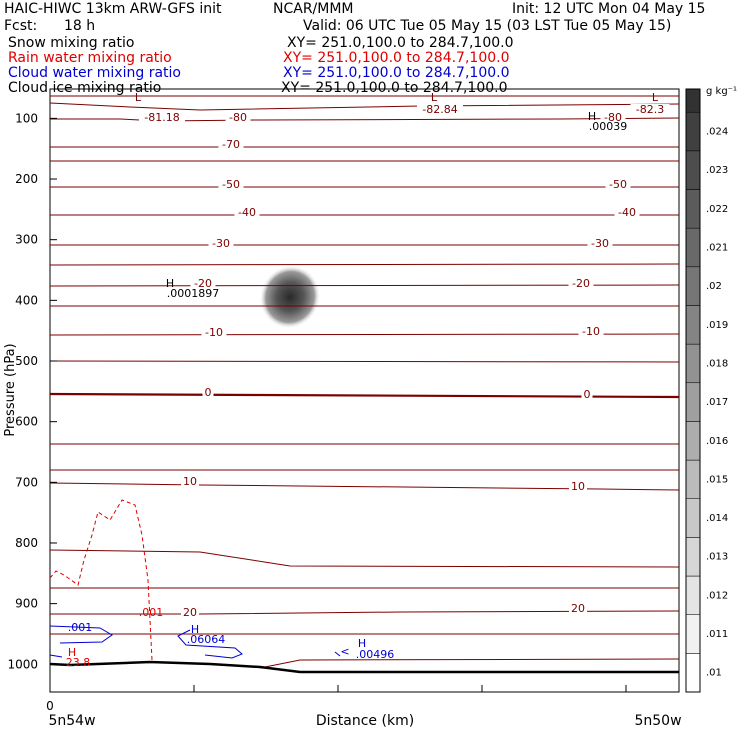  Describe the element at coordinates (21, 26) in the screenshot. I see `forecast-label: Fcst:` at that location.